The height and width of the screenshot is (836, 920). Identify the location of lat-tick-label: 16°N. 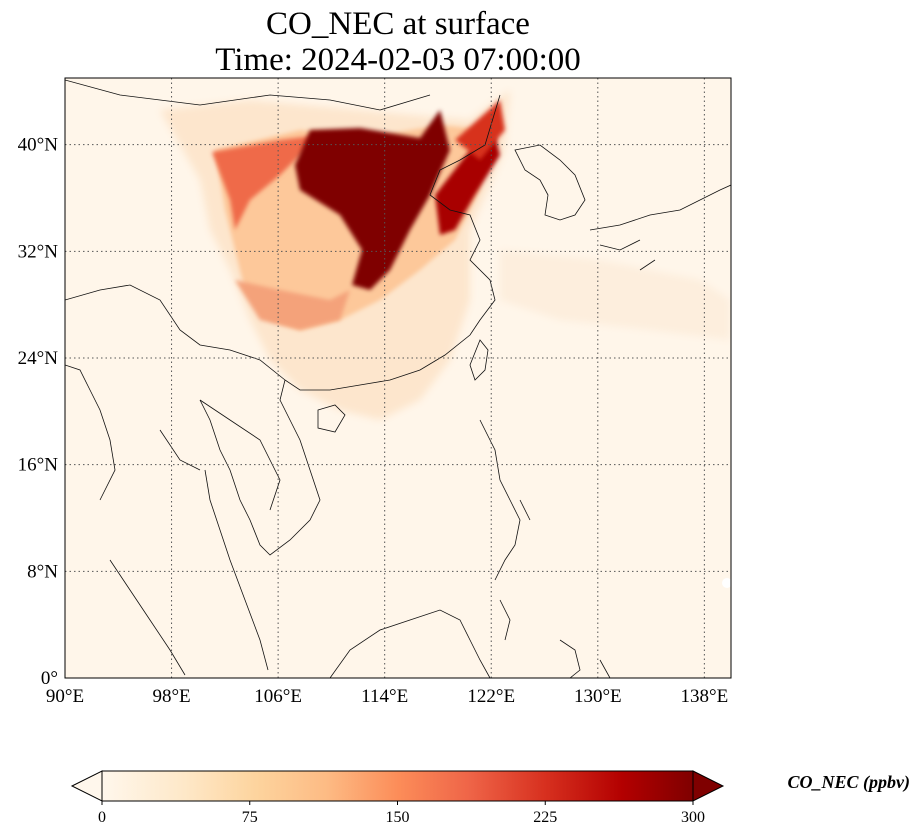
(38, 465).